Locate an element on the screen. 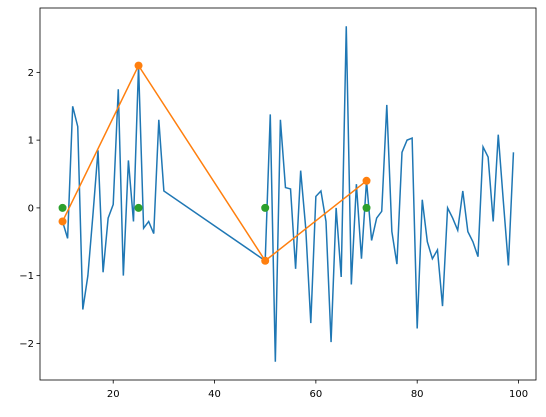  y-tick-label: 0 is located at coordinates (31, 208).